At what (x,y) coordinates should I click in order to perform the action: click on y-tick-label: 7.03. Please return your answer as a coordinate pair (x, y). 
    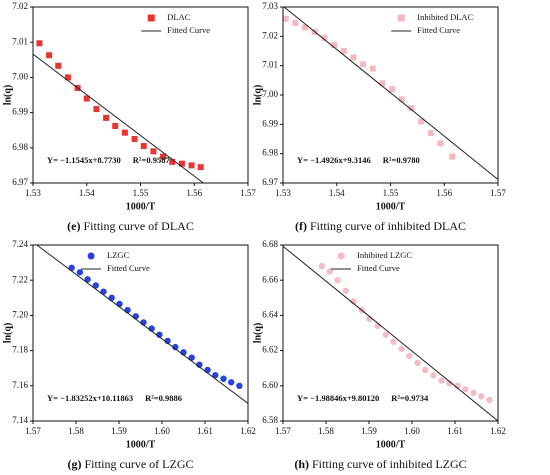
    Looking at the image, I should click on (270, 6).